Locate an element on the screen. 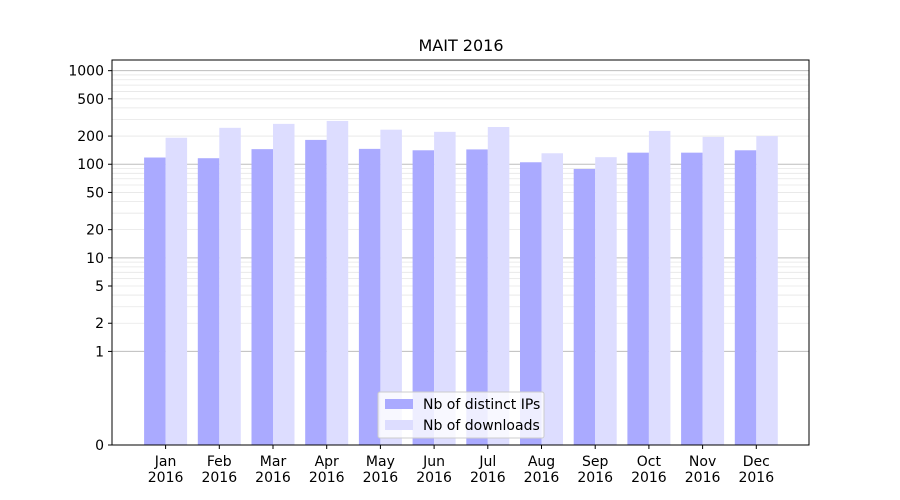 The width and height of the screenshot is (900, 500). x-tick-label: Jun 2016 is located at coordinates (434, 470).